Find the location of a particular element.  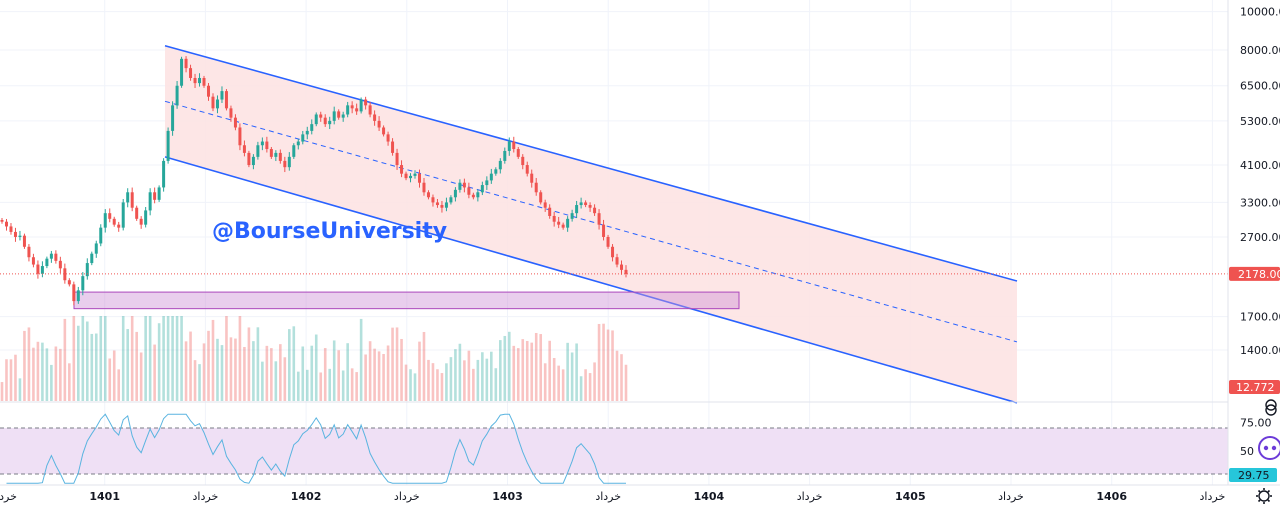

support-zone is located at coordinates (406, 300).